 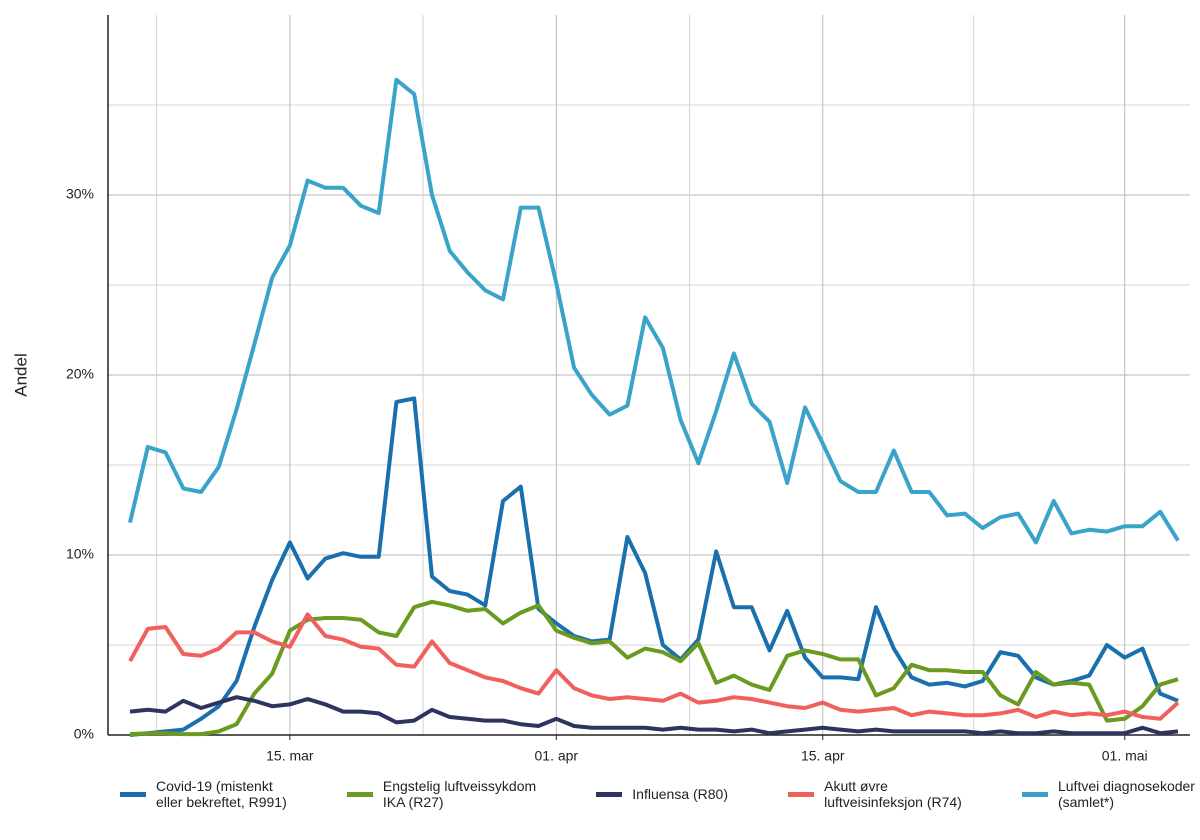 I want to click on x-tick-label: 01. apr, so click(x=557, y=756).